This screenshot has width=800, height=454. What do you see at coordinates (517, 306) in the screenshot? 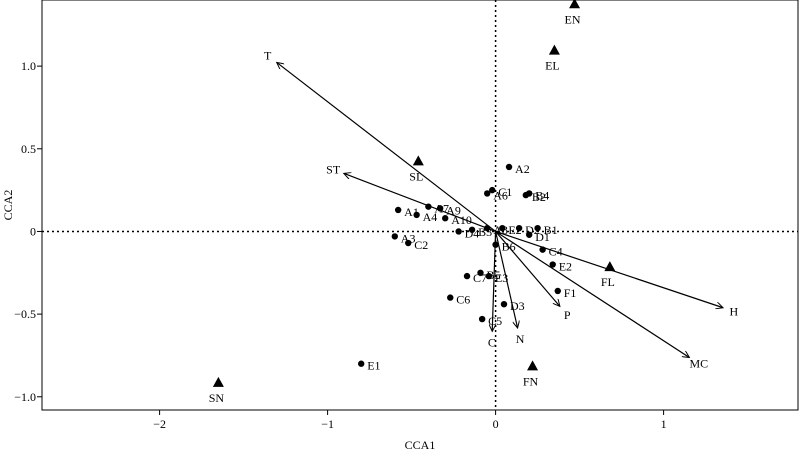
I see `sample-label: D3` at bounding box center [517, 306].